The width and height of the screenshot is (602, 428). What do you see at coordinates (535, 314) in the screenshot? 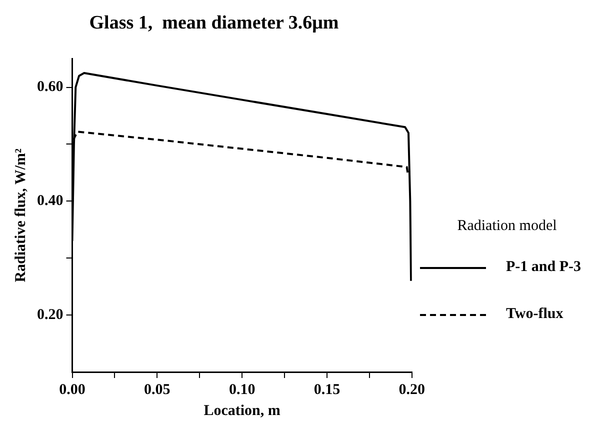
I see `legend-label: Two-flux` at bounding box center [535, 314].